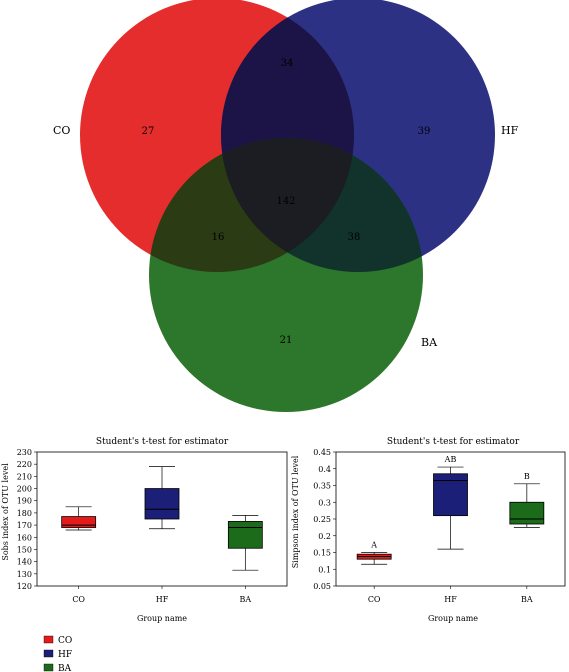 Image resolution: width=569 pixels, height=672 pixels. I want to click on sobs-y-tick-label: 180, so click(24, 513).